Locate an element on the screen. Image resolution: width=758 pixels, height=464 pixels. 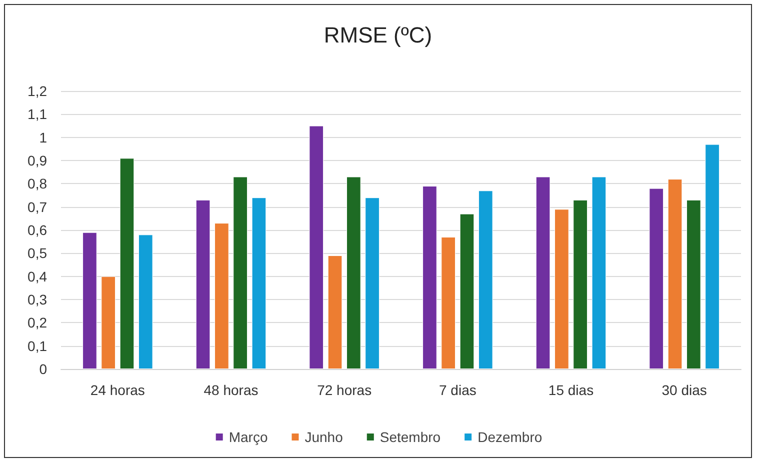
y-tick-label: 0 is located at coordinates (43, 369).